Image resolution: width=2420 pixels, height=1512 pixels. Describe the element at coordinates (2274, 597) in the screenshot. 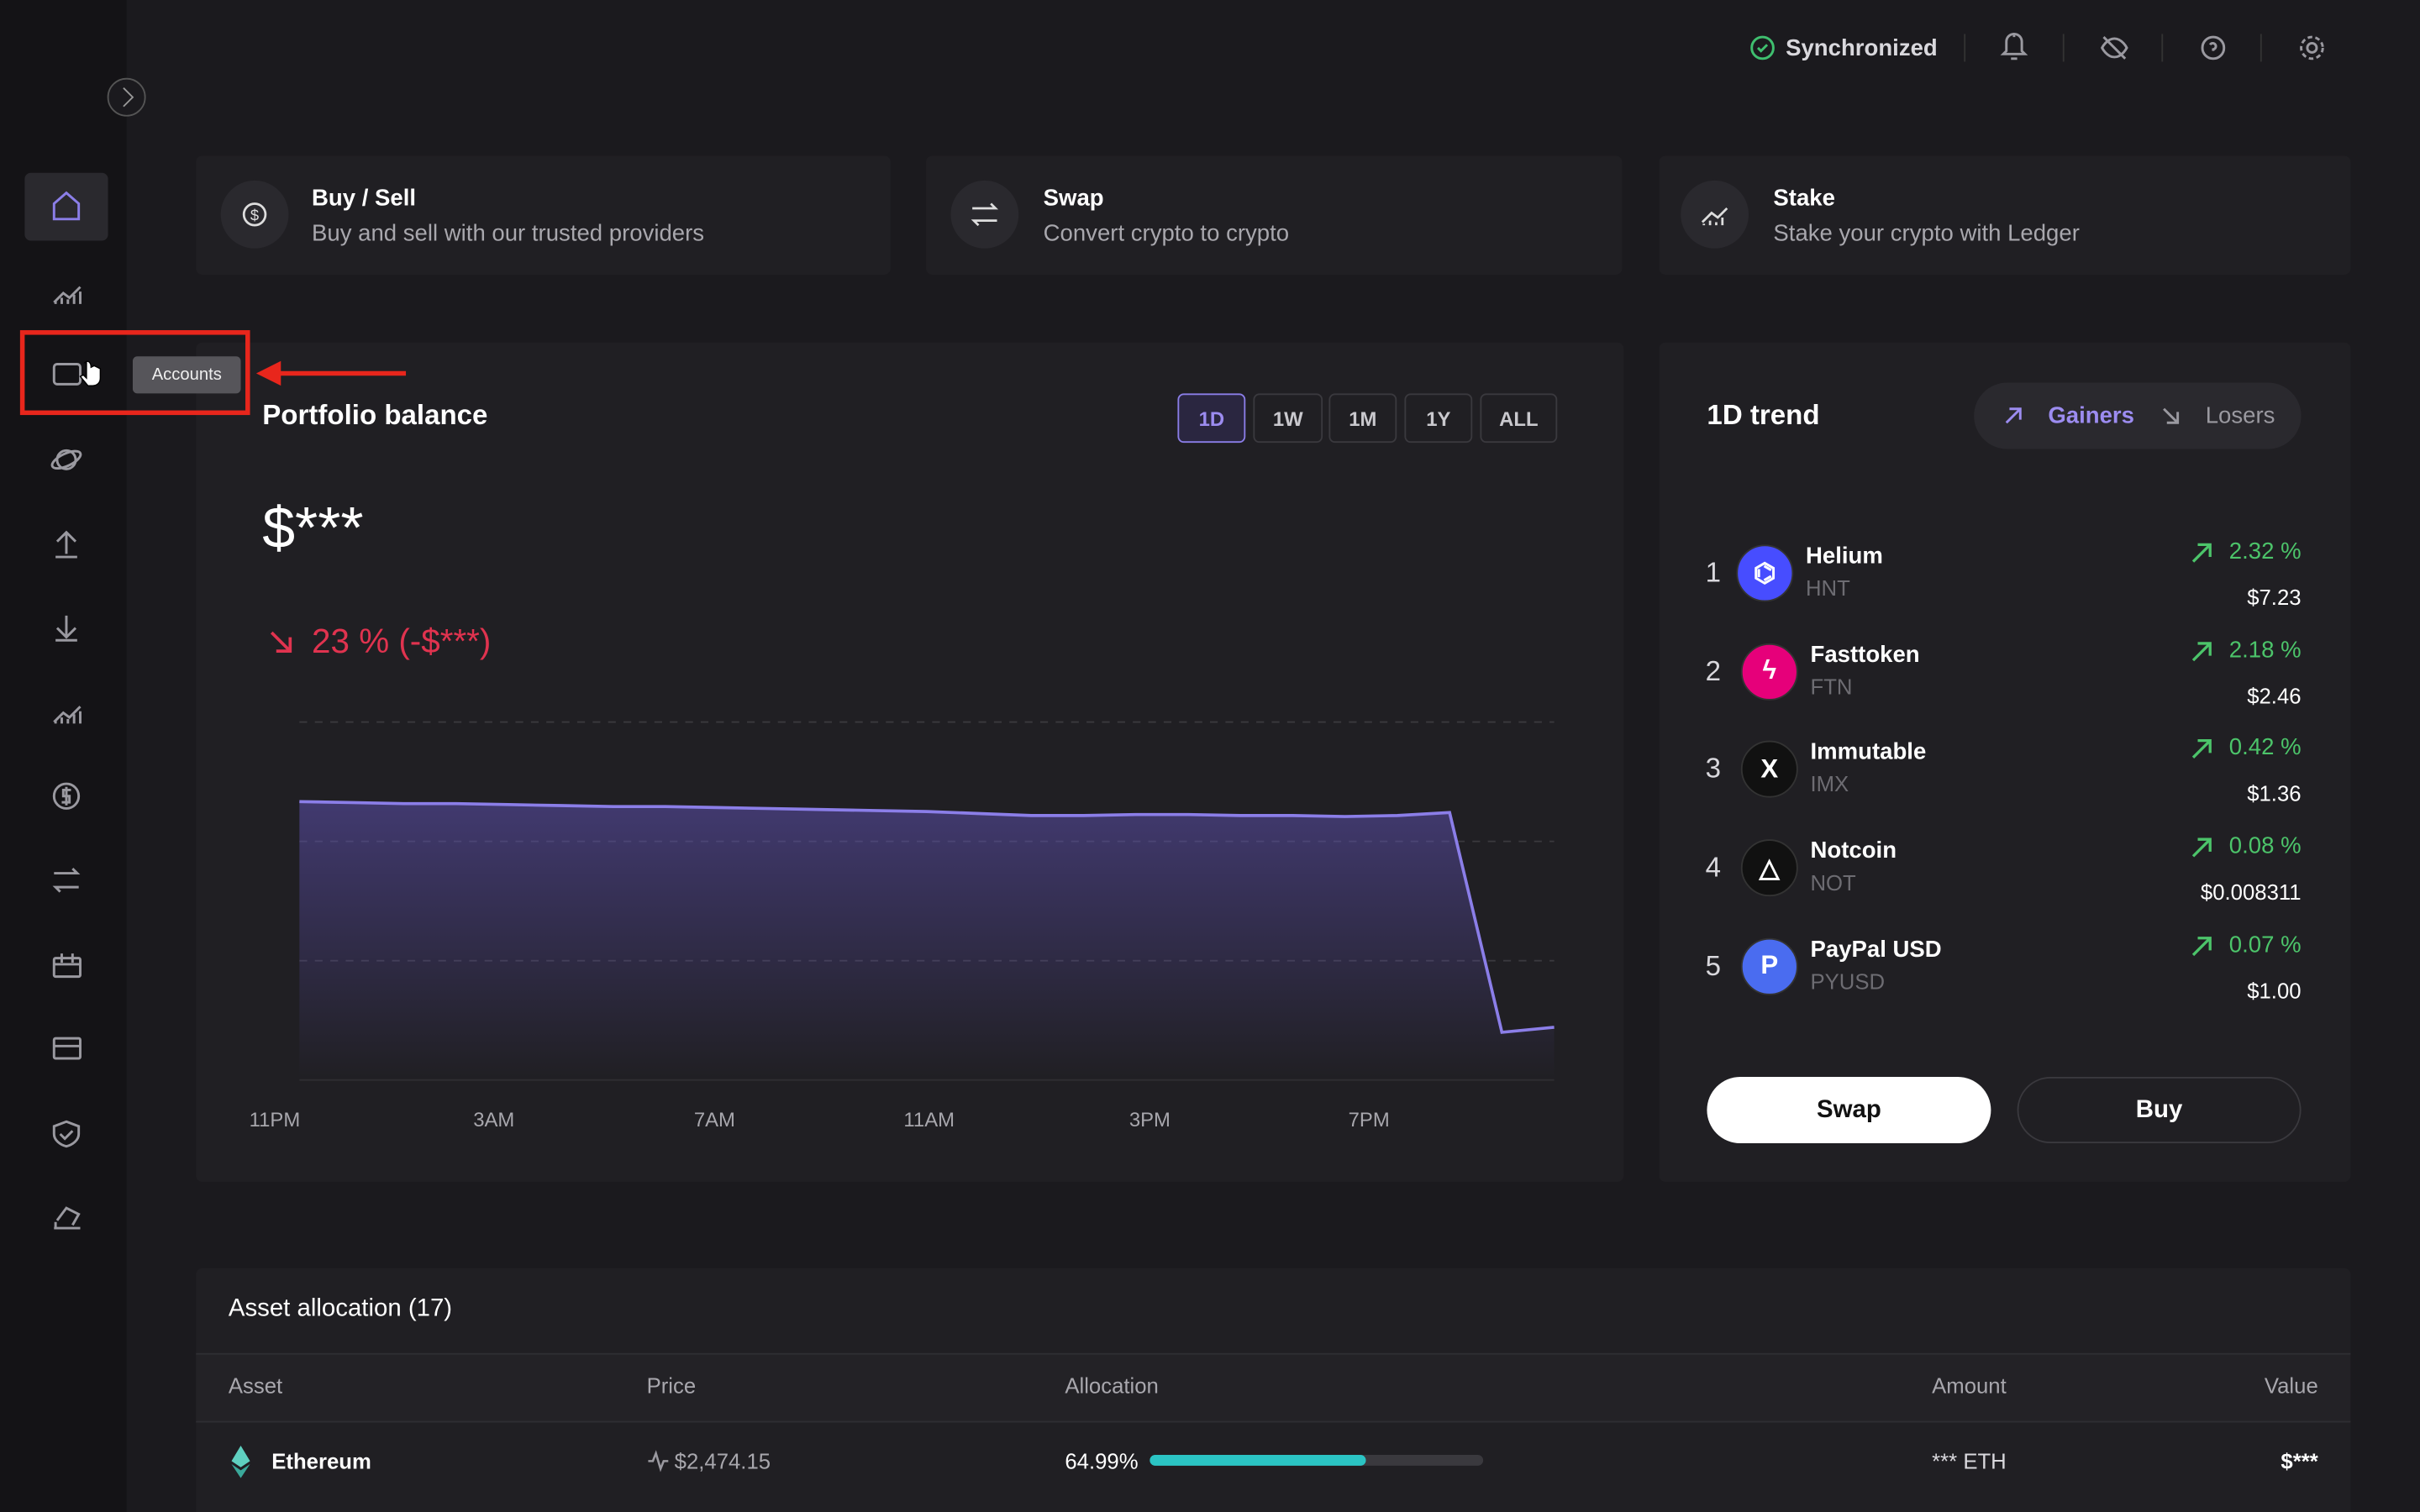

I see `coin-price: $7.23` at that location.